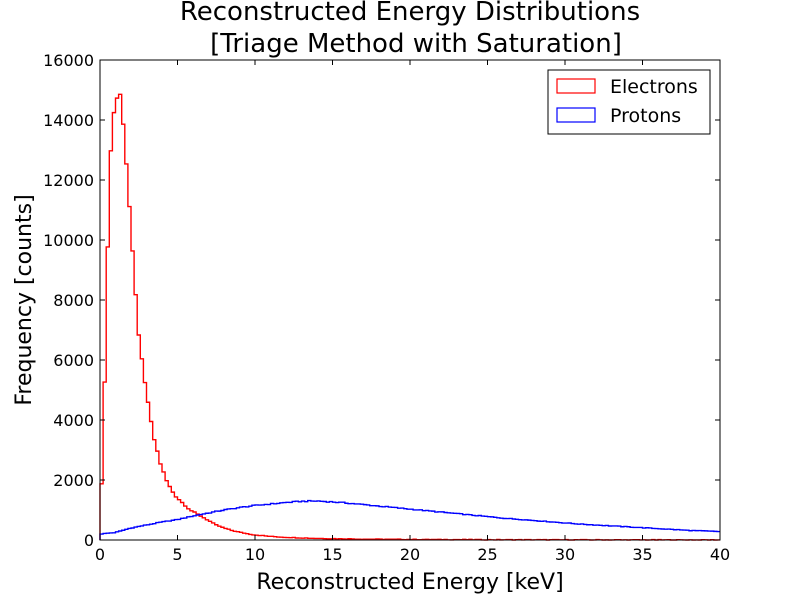 The height and width of the screenshot is (600, 800). I want to click on y-tick-label: 2000, so click(73, 480).